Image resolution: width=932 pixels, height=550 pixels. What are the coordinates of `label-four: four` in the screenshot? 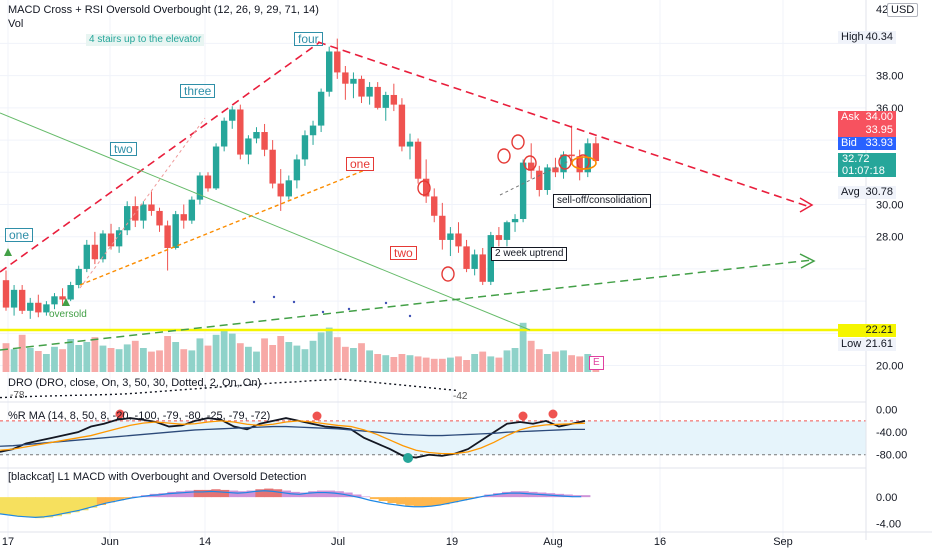 It's located at (308, 39).